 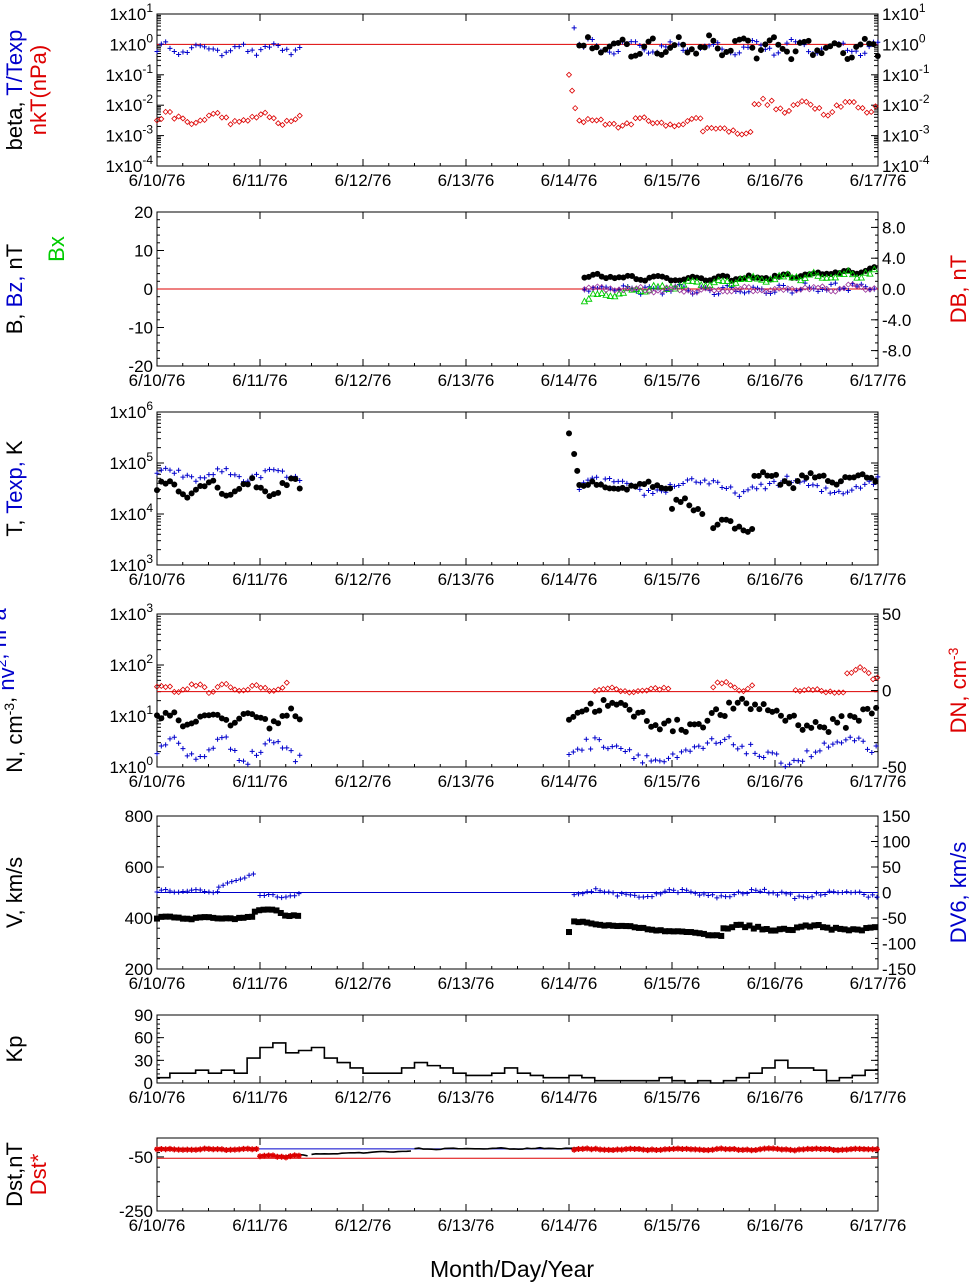 I want to click on x-tick-label: 6/14/76, so click(x=569, y=1097).